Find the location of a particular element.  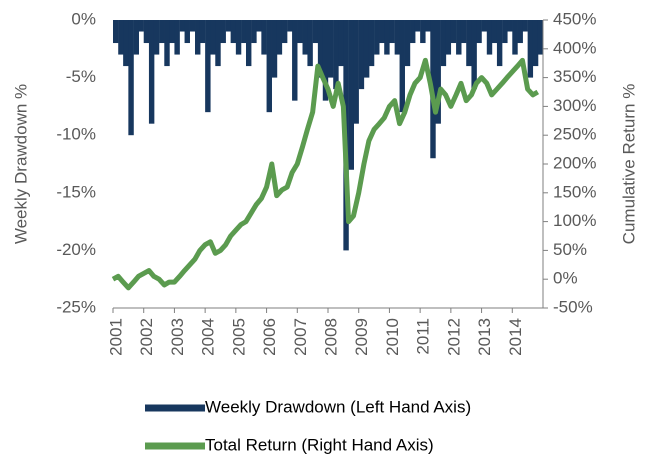

y2-tick-label: 350% is located at coordinates (574, 76).